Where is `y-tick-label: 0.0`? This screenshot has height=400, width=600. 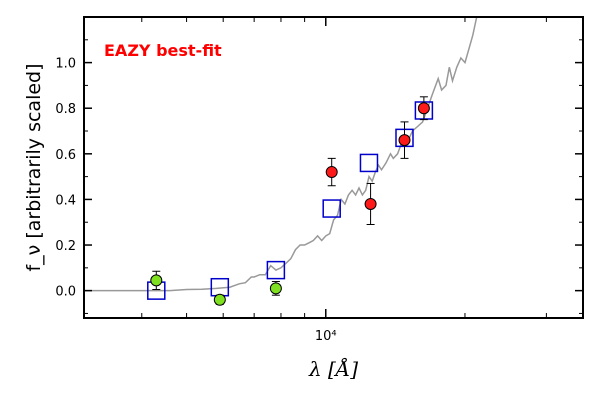 y-tick-label: 0.0 is located at coordinates (65, 292).